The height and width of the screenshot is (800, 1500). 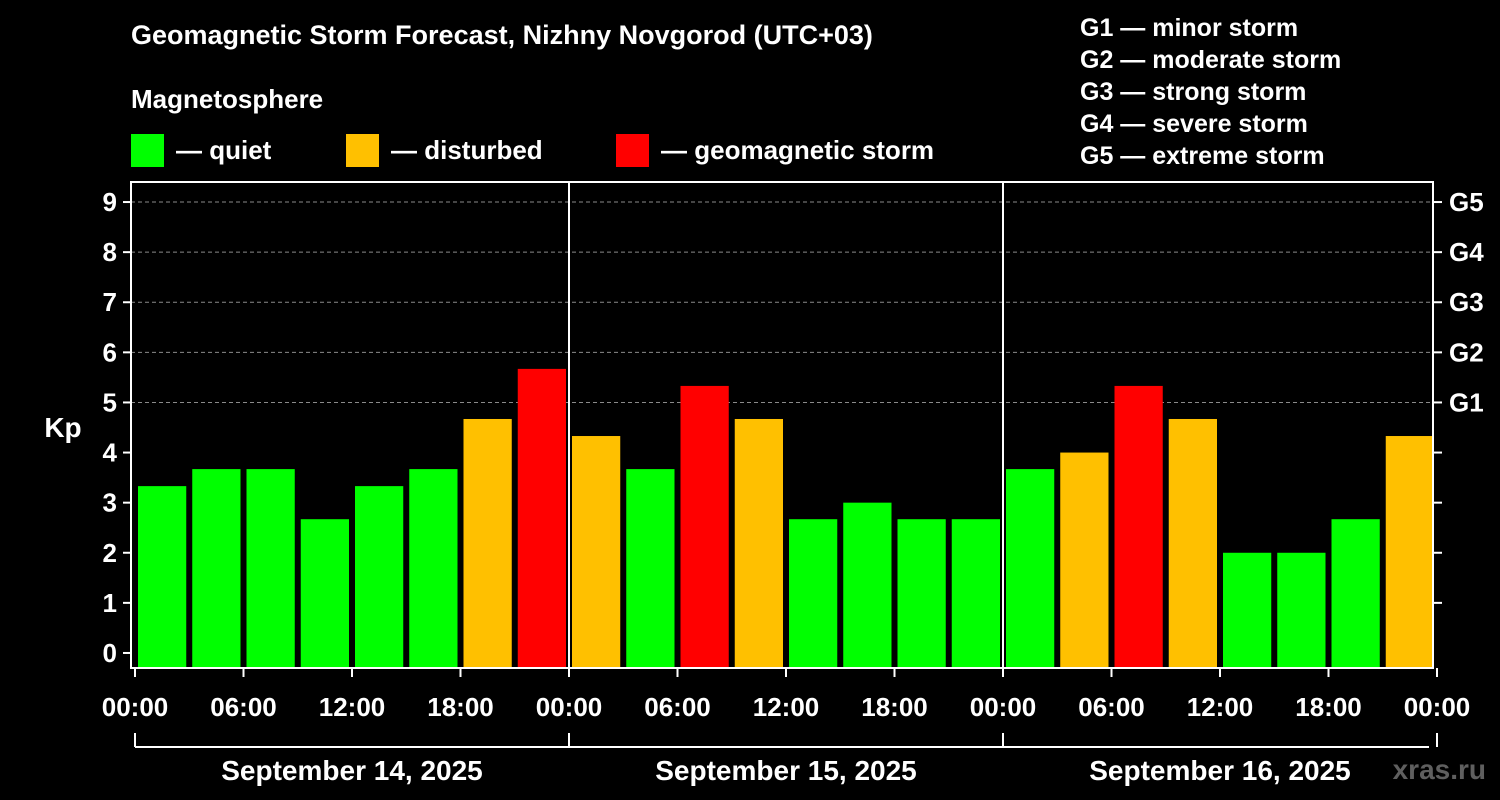 What do you see at coordinates (1328, 707) in the screenshot?
I see `x-tick-label-11: 18:00` at bounding box center [1328, 707].